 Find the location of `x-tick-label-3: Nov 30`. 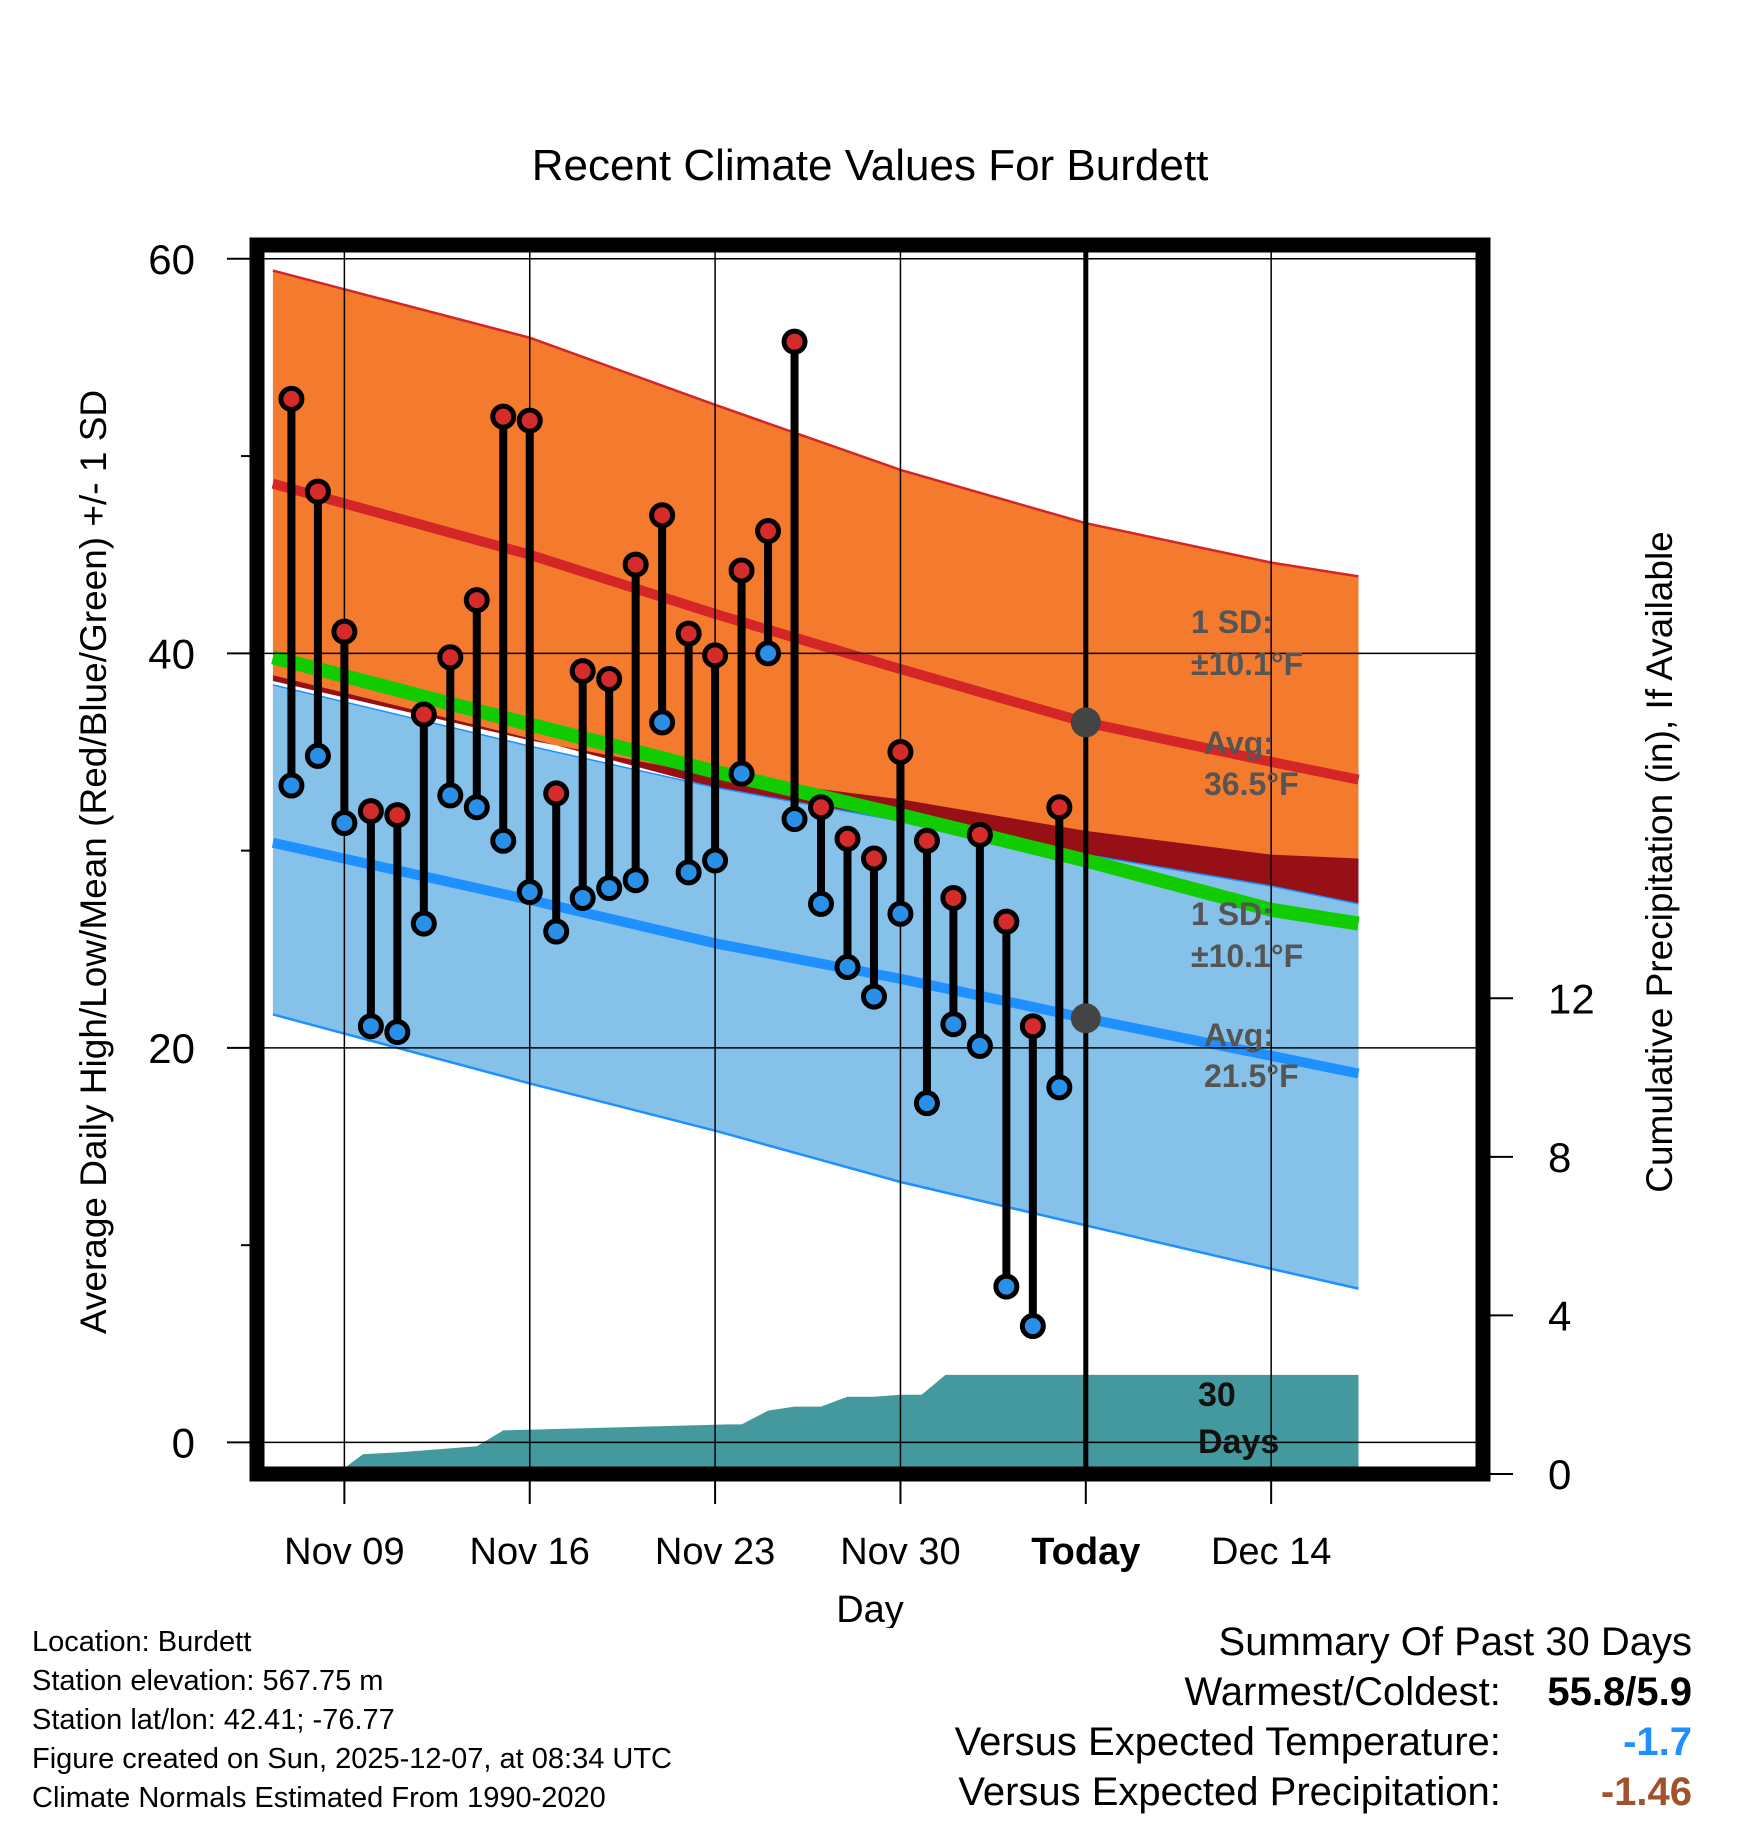

x-tick-label-3: Nov 30 is located at coordinates (900, 1552).